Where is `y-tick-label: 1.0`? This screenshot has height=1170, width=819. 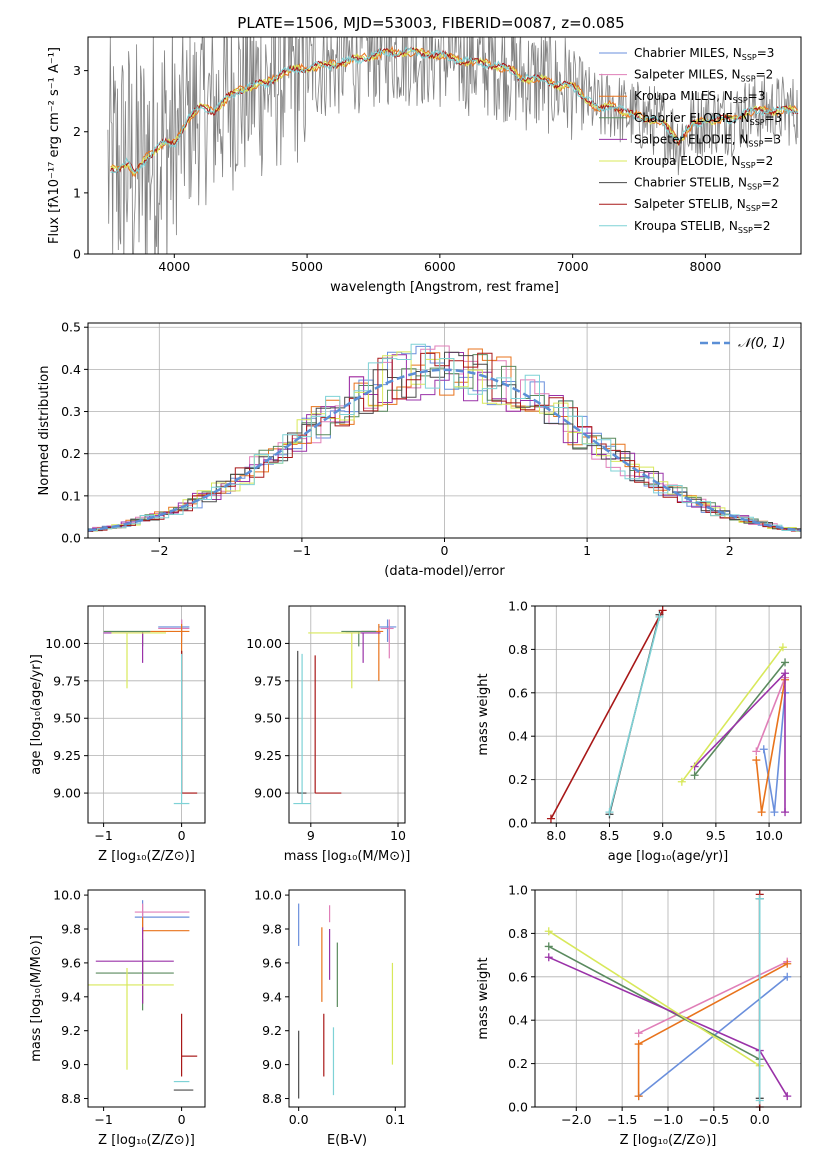 y-tick-label: 1.0 is located at coordinates (518, 890).